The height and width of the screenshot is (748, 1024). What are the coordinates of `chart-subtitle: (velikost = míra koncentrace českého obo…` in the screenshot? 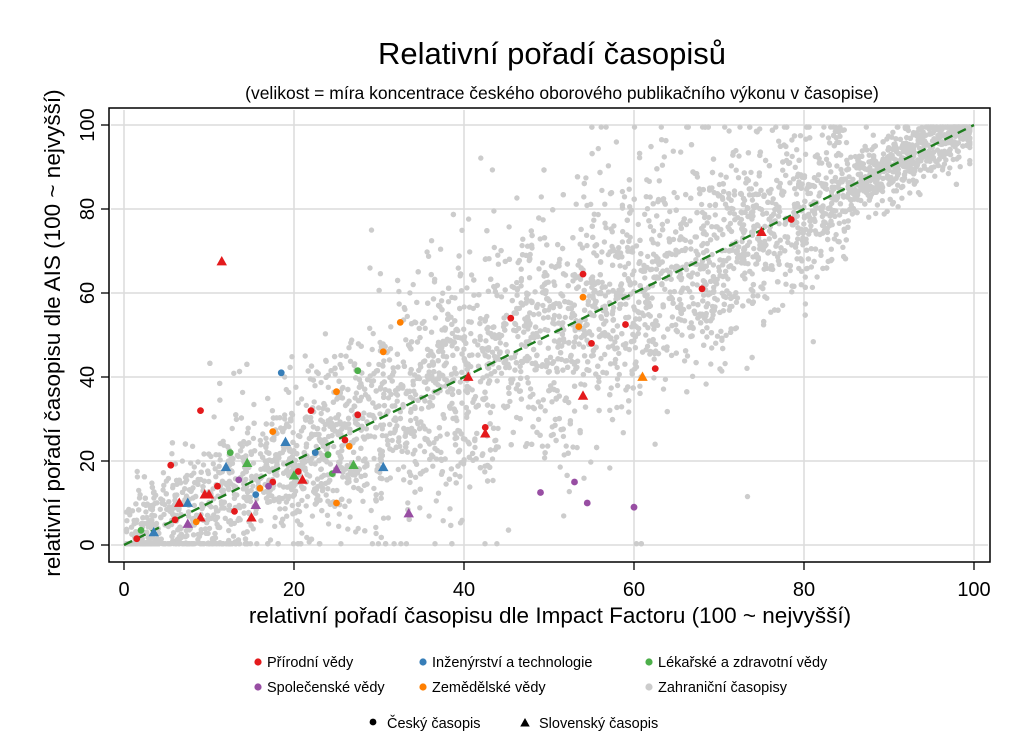 It's located at (562, 93).